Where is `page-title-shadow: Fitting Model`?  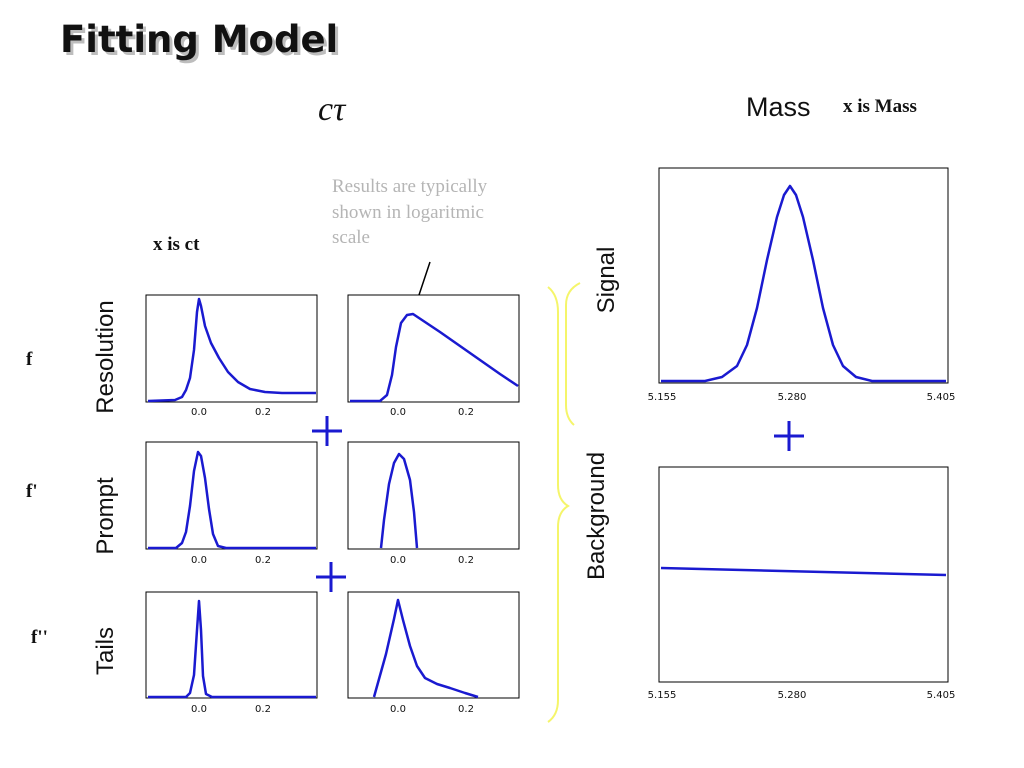
page-title-shadow: Fitting Model is located at coordinates (202, 42).